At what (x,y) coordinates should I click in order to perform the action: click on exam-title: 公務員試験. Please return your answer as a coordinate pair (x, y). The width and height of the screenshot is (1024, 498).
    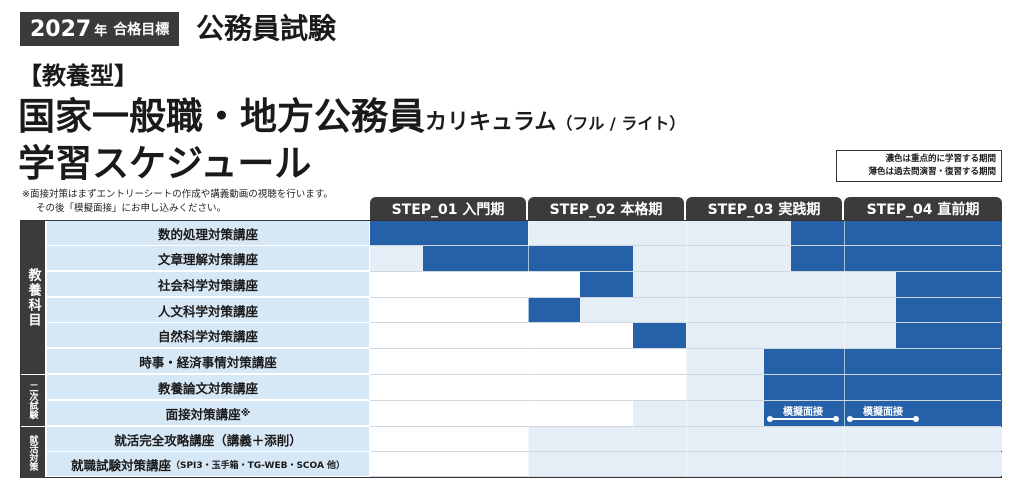
    Looking at the image, I should click on (266, 28).